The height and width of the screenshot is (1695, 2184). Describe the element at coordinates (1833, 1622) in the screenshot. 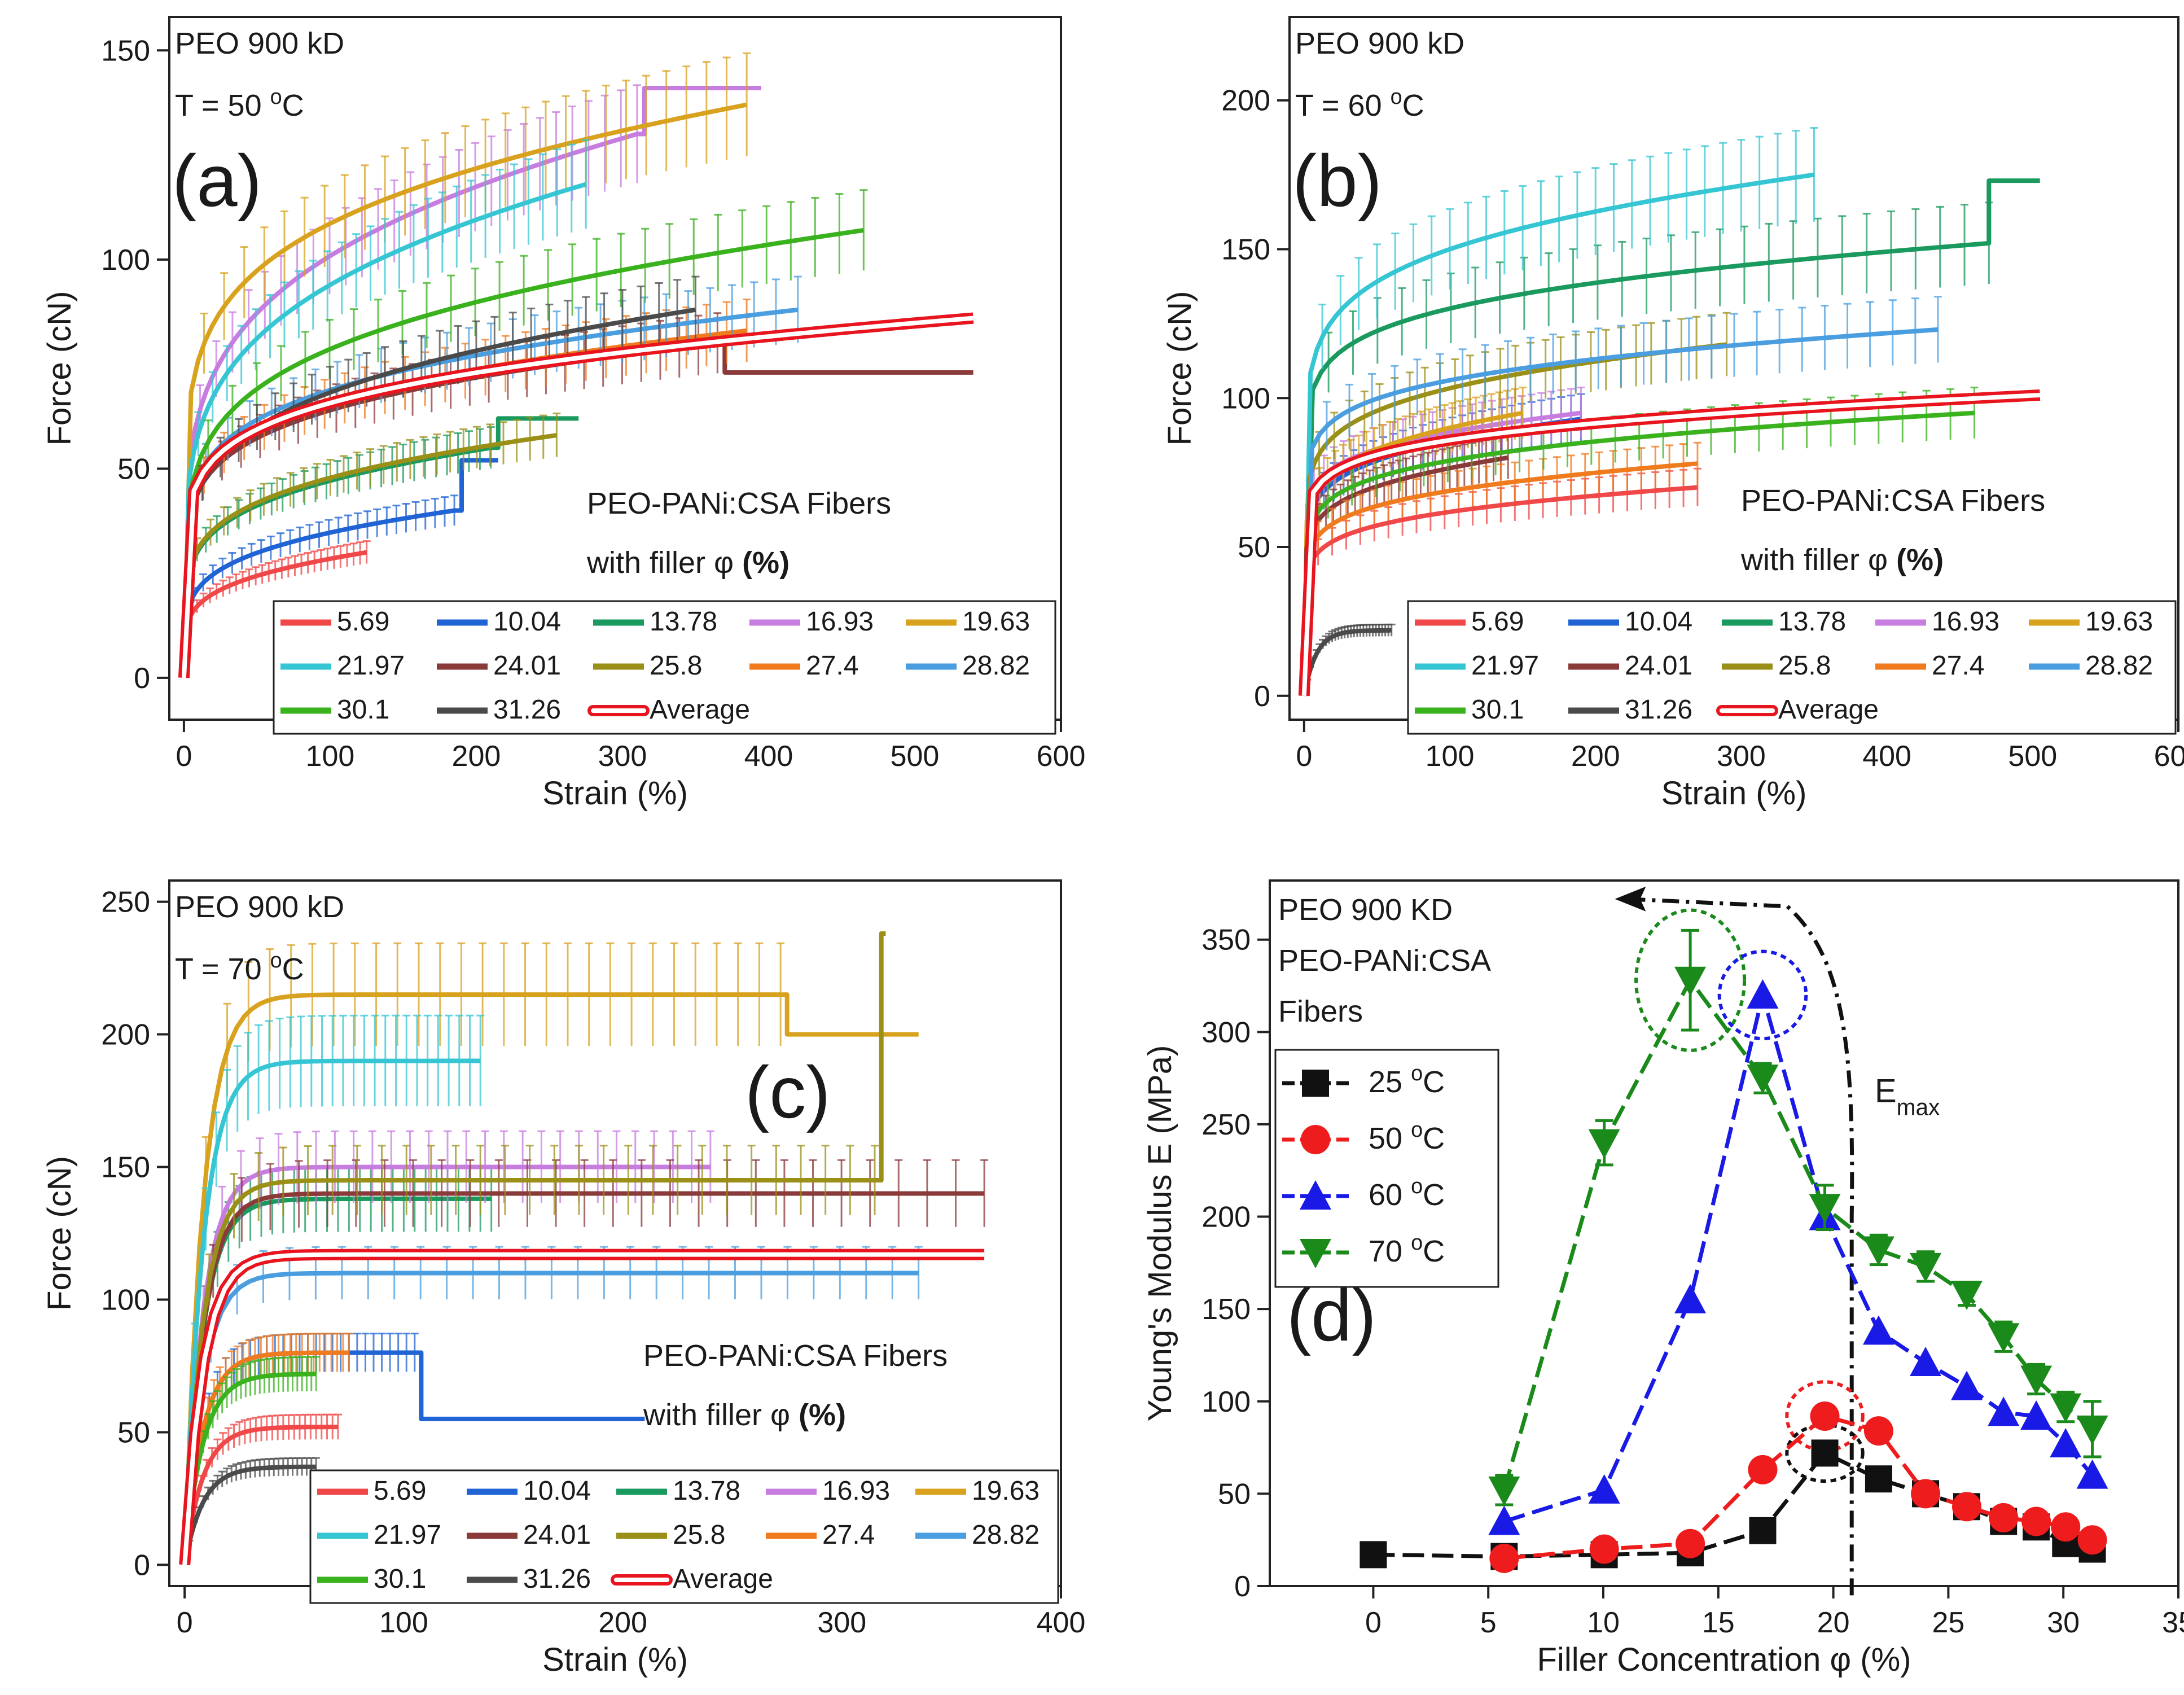

I see `x-tick-label: 20` at that location.